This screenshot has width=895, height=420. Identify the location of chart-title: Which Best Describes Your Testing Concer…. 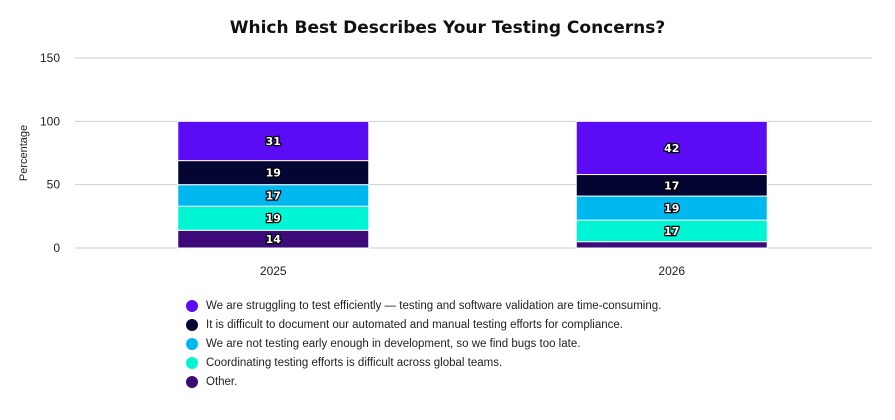
(447, 28).